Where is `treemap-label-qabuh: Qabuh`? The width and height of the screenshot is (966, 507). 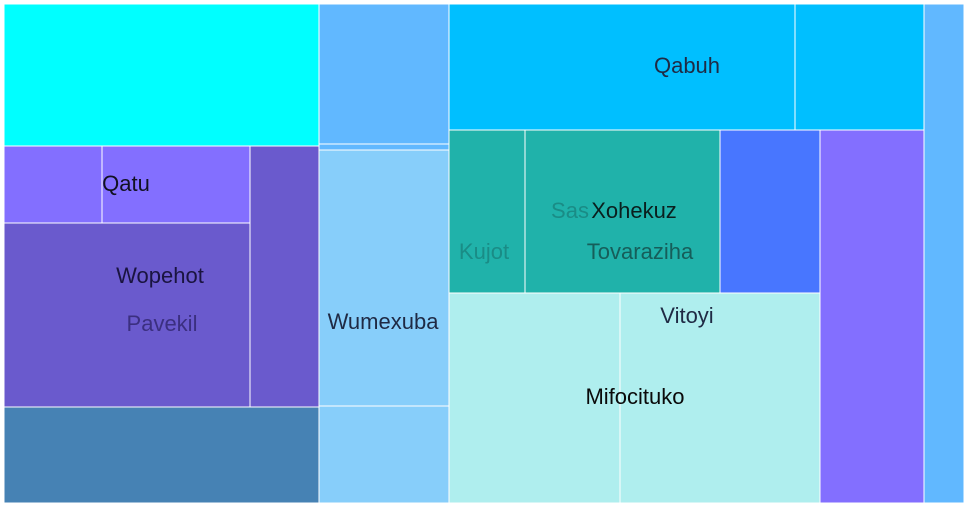
treemap-label-qabuh: Qabuh is located at coordinates (687, 65).